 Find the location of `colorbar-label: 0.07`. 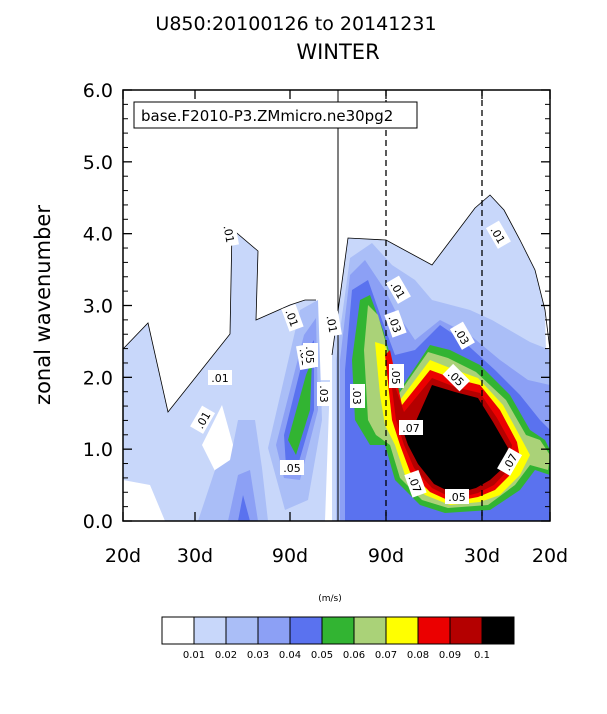

colorbar-label: 0.07 is located at coordinates (386, 655).